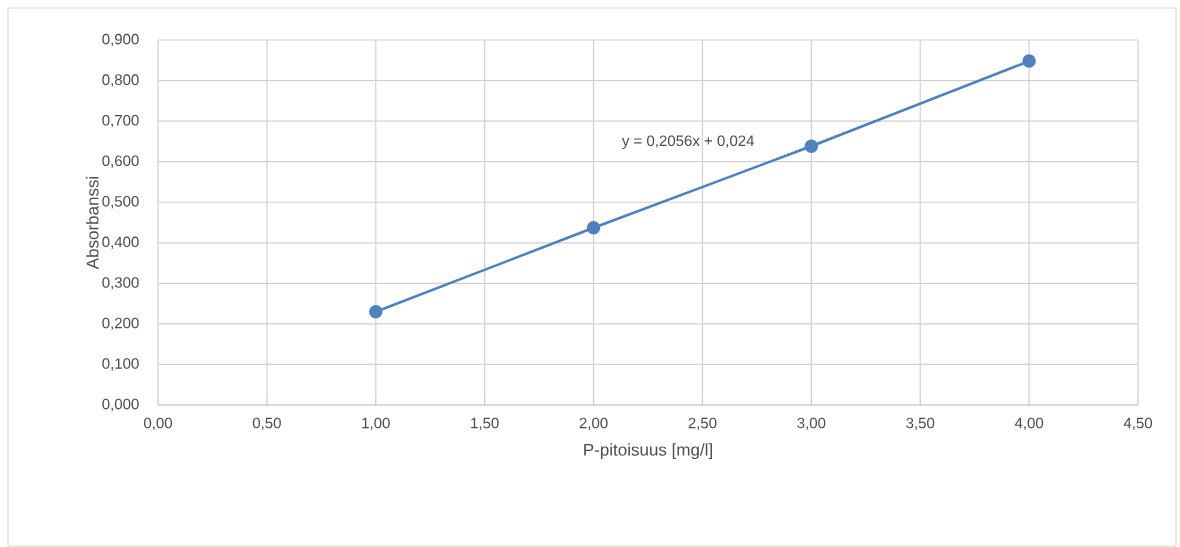 This screenshot has width=1180, height=547. I want to click on y-tick-label: 0,700, so click(120, 121).